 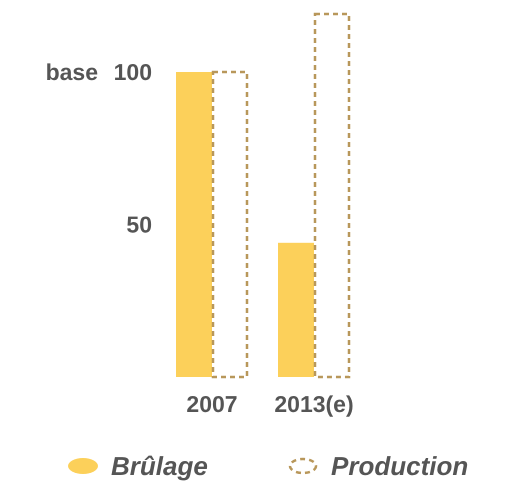 What do you see at coordinates (314, 404) in the screenshot?
I see `x-tick-label: 2013(e)` at bounding box center [314, 404].